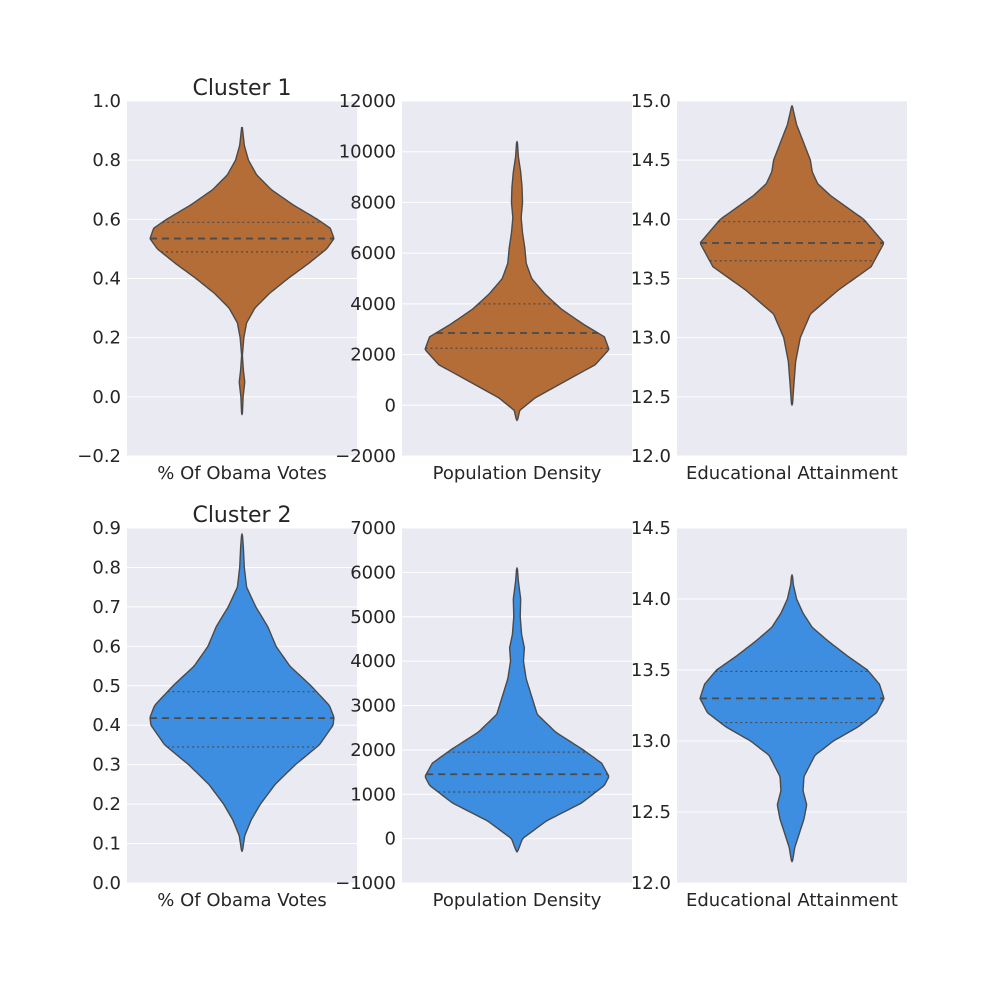 Image resolution: width=1008 pixels, height=1008 pixels. What do you see at coordinates (651, 101) in the screenshot?
I see `y-tick-label: 15.0` at bounding box center [651, 101].